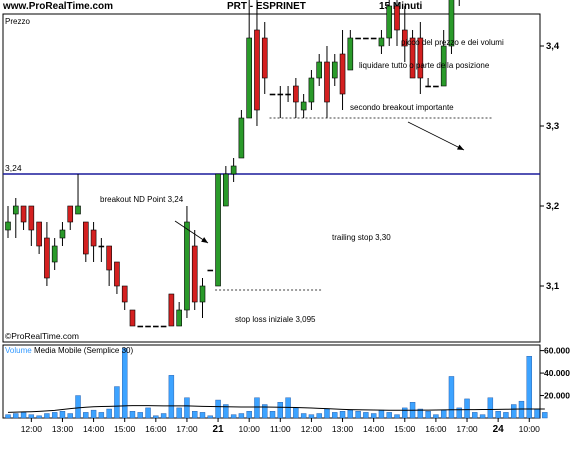 This screenshot has height=451, width=577. What do you see at coordinates (32, 429) in the screenshot?
I see `time-axis-tick-label: 12:00` at bounding box center [32, 429].